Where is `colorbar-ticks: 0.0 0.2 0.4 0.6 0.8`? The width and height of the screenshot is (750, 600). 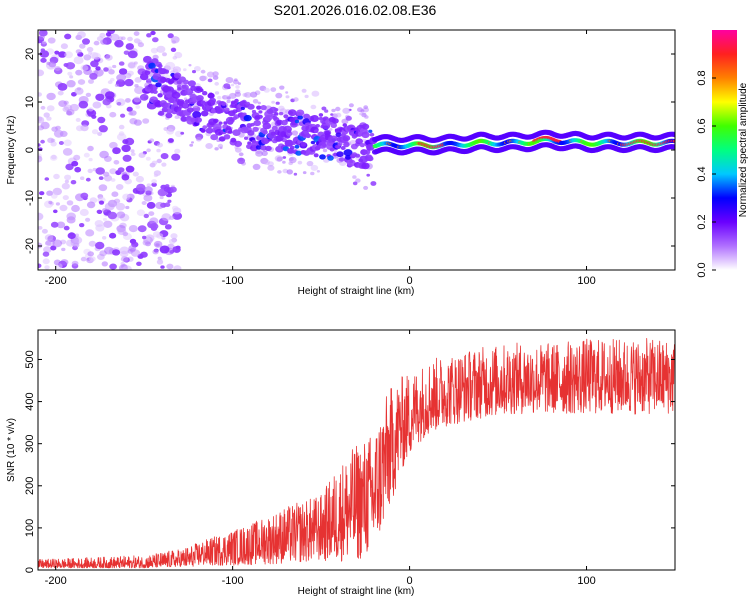
colorbar-ticks: 0.0 0.2 0.4 0.6 0.8 is located at coordinates (706, 174).